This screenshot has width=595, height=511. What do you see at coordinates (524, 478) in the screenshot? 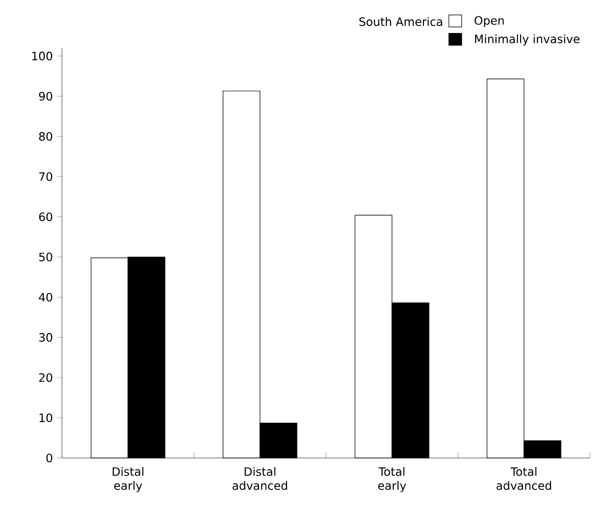
I see `x-tick-label: Total advanced` at bounding box center [524, 478].